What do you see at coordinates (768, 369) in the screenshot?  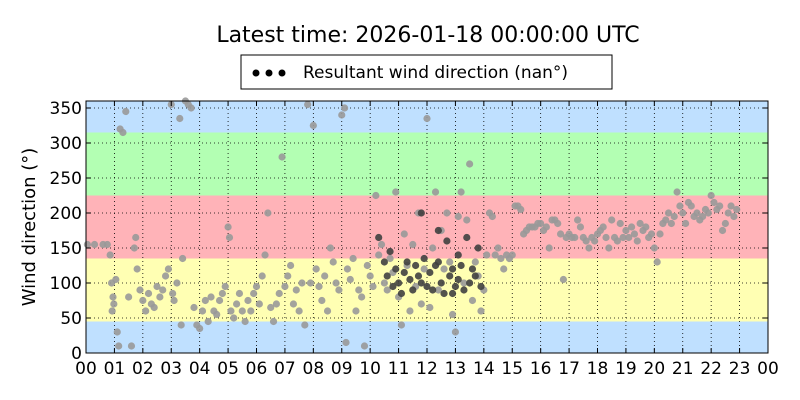 I see `x-tick-label: 00` at bounding box center [768, 369].